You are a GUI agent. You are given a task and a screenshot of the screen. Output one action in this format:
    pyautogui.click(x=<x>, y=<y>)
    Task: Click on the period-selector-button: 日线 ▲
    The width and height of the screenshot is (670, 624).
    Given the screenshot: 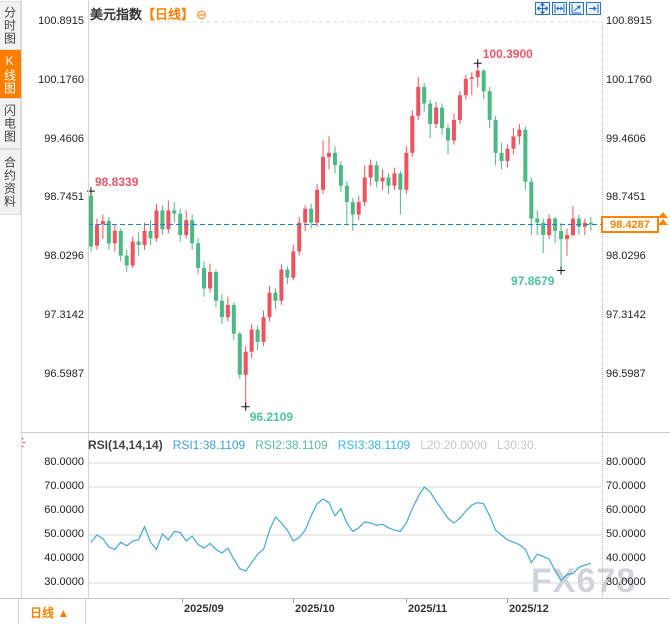 What is the action you would take?
    pyautogui.click(x=49, y=612)
    